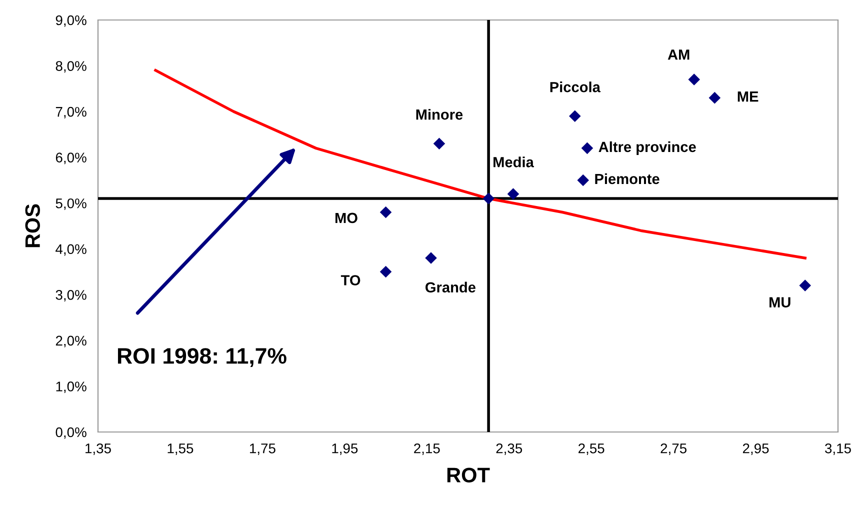 This screenshot has width=859, height=508. Describe the element at coordinates (71, 158) in the screenshot. I see `y-tick-label: 6,0%` at that location.